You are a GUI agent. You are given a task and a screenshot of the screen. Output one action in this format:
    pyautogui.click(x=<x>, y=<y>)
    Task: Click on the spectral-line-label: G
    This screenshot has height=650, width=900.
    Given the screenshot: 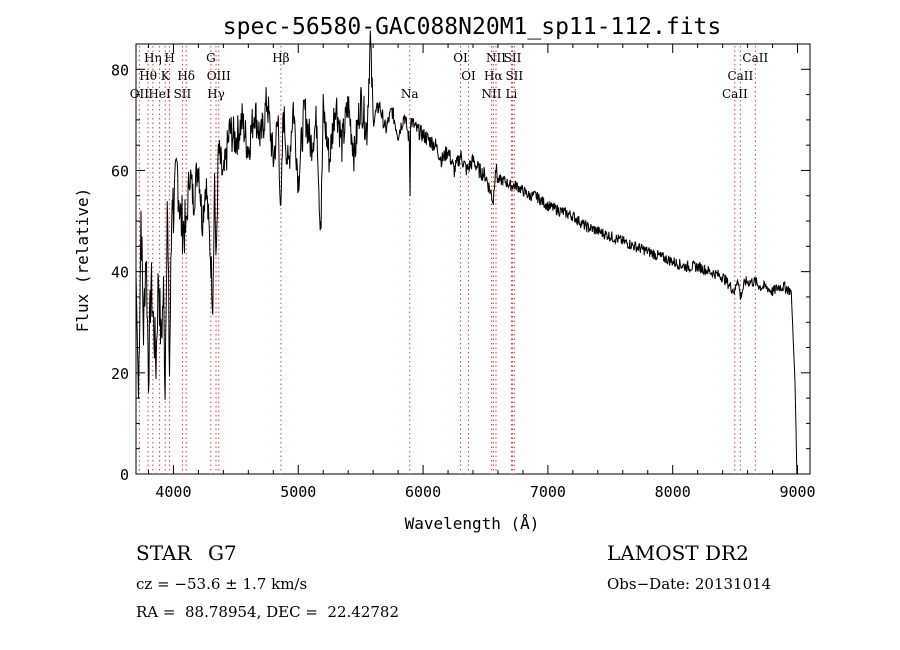 What is the action you would take?
    pyautogui.click(x=211, y=58)
    